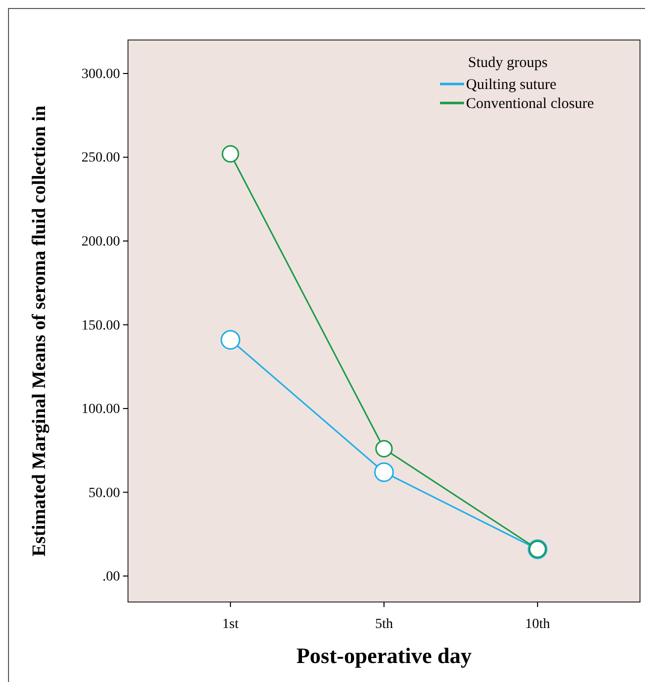 The width and height of the screenshot is (645, 682). What do you see at coordinates (101, 158) in the screenshot?
I see `y-tick-label: 250.00` at bounding box center [101, 158].